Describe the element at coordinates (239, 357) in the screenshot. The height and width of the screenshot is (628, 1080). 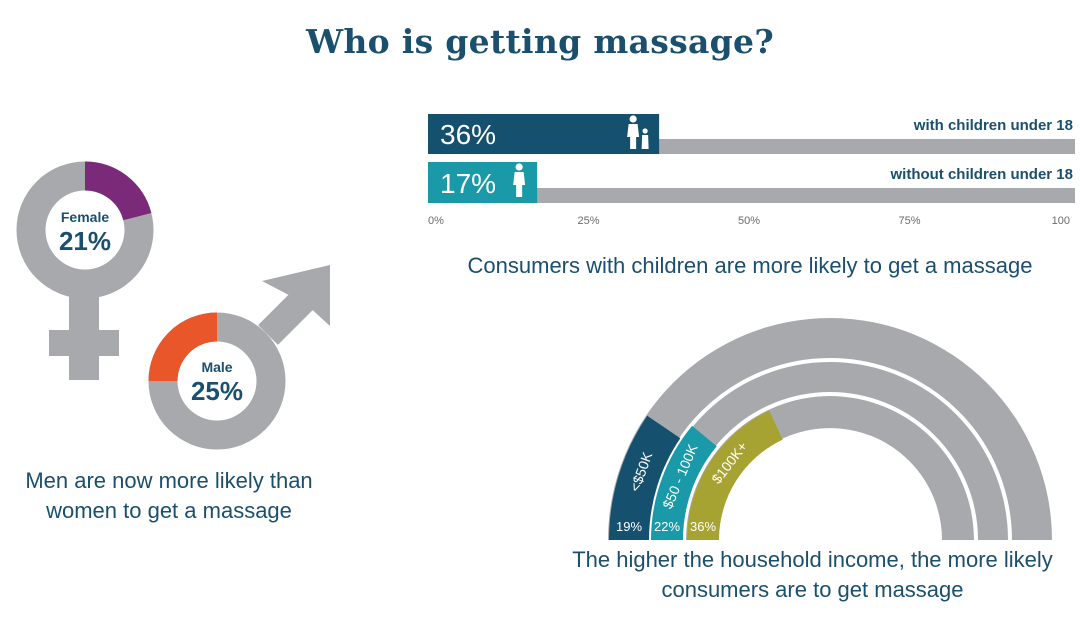
I see `male-symbol: Male 25%` at that location.